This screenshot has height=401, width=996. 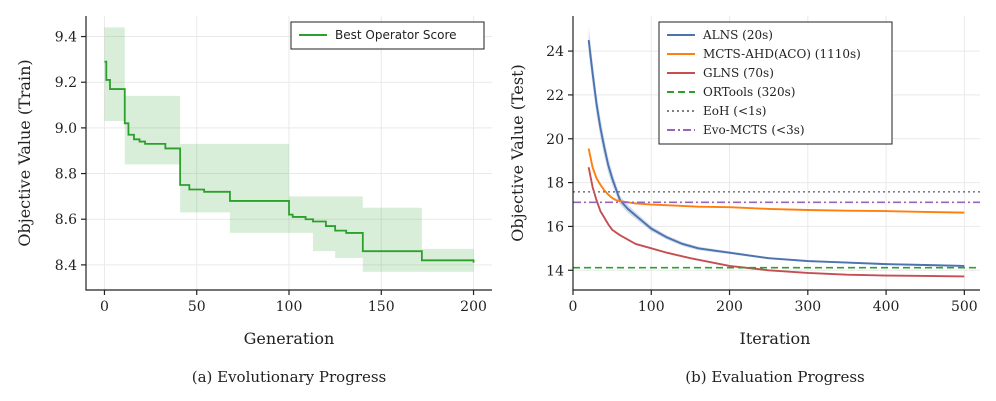 I want to click on chart-b-series-1-line, so click(x=776, y=181).